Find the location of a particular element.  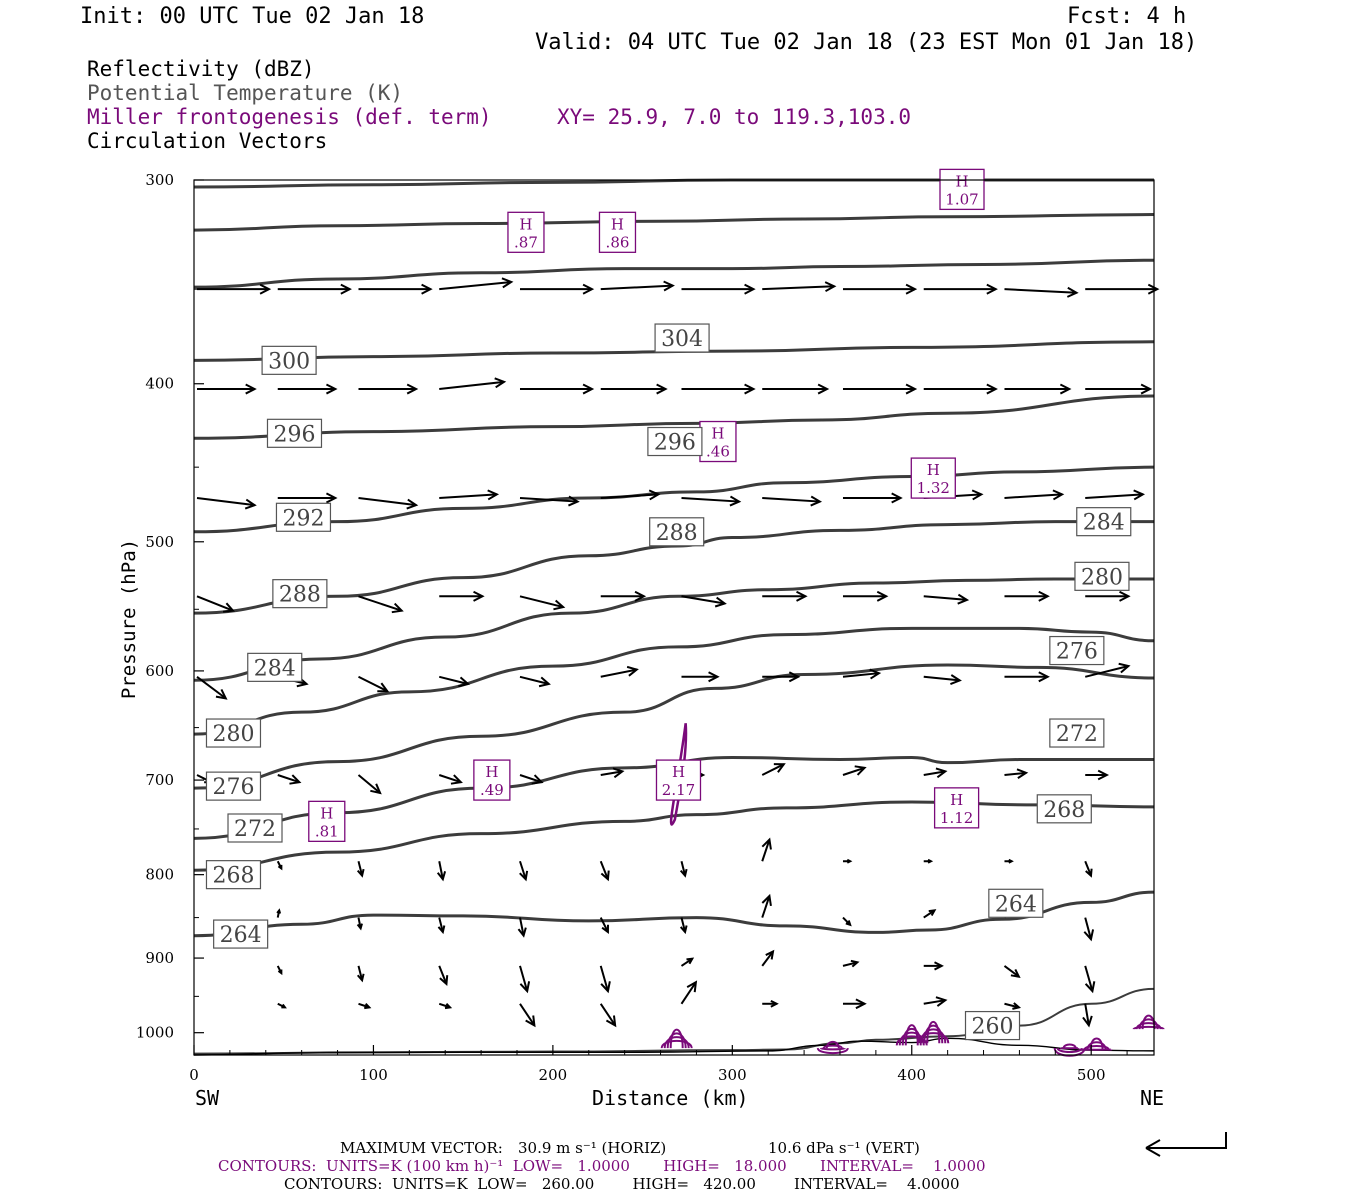

y-tick-label: 500 is located at coordinates (159, 542).